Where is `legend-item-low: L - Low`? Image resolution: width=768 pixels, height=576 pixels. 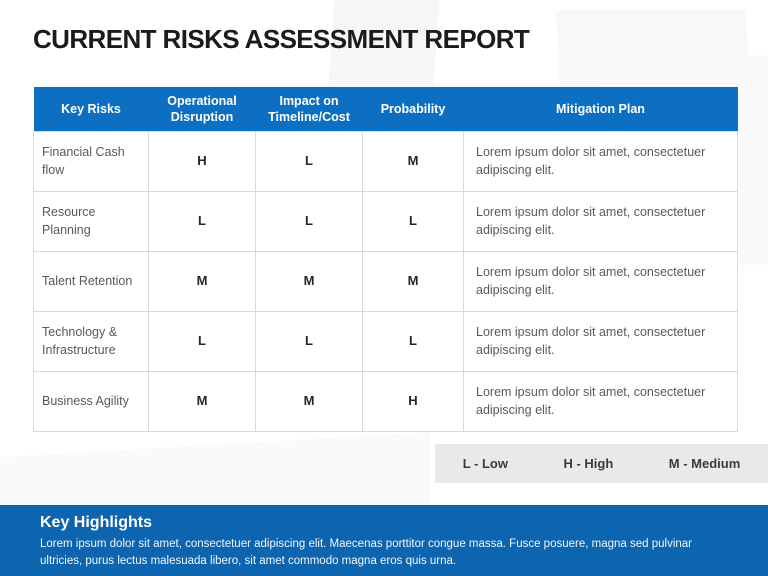 legend-item-low: L - Low is located at coordinates (485, 463).